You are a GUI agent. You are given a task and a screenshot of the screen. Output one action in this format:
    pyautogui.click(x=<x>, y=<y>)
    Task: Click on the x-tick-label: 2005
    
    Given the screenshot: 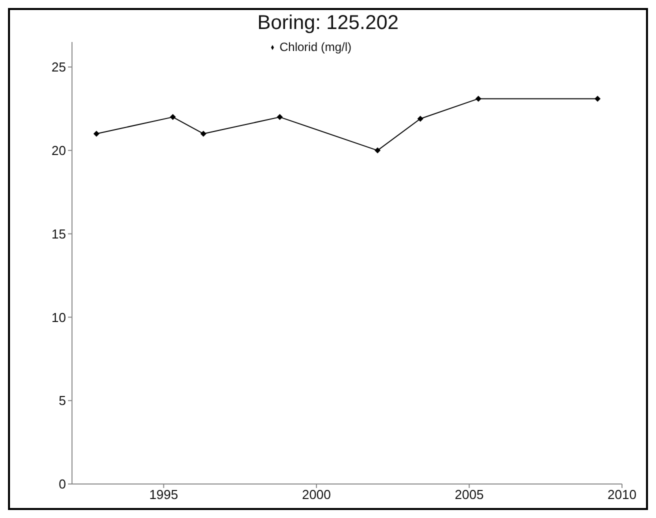 What is the action you would take?
    pyautogui.click(x=469, y=494)
    